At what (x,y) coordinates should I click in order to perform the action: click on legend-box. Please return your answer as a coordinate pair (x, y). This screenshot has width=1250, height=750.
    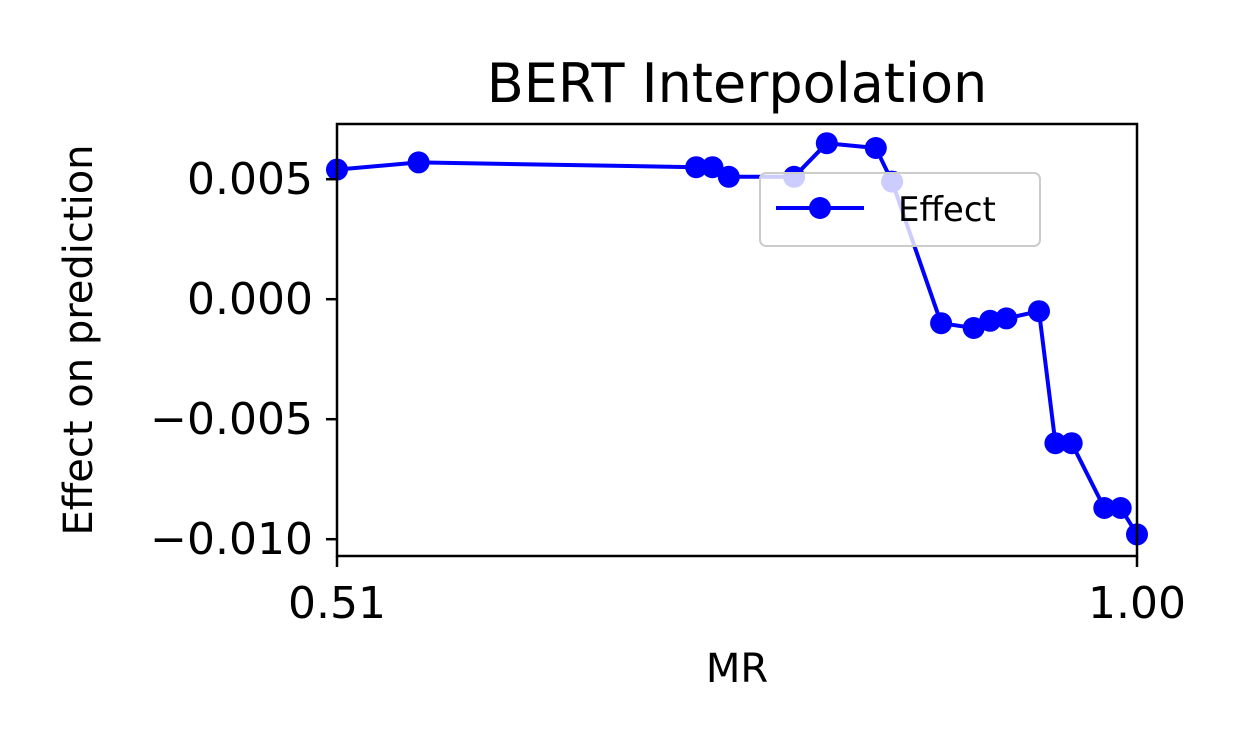
    Looking at the image, I should click on (900, 209).